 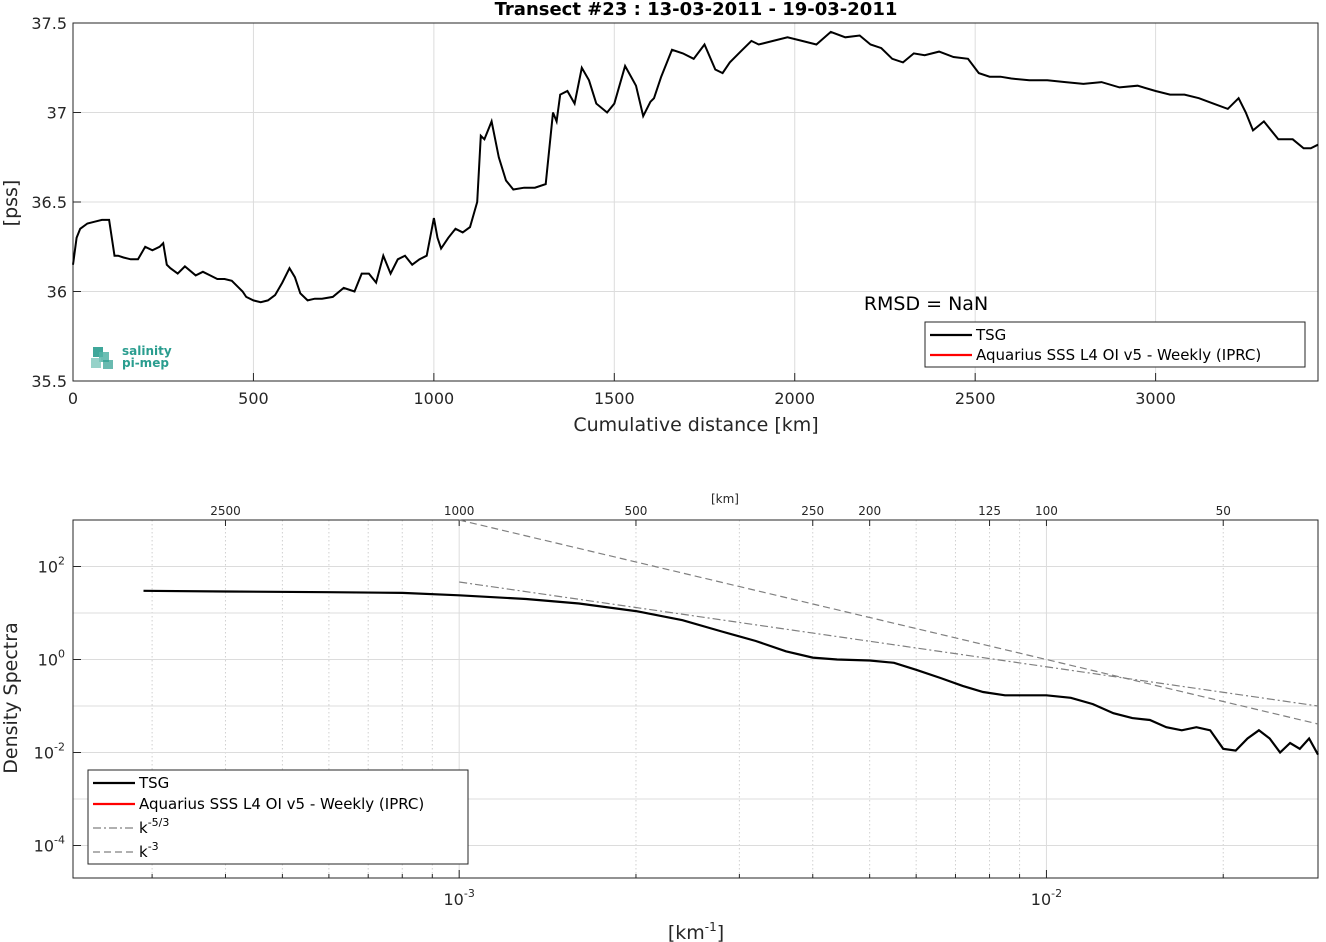 What do you see at coordinates (1046, 898) in the screenshot?
I see `bottom-xtick-label: 10⁻²` at bounding box center [1046, 898].